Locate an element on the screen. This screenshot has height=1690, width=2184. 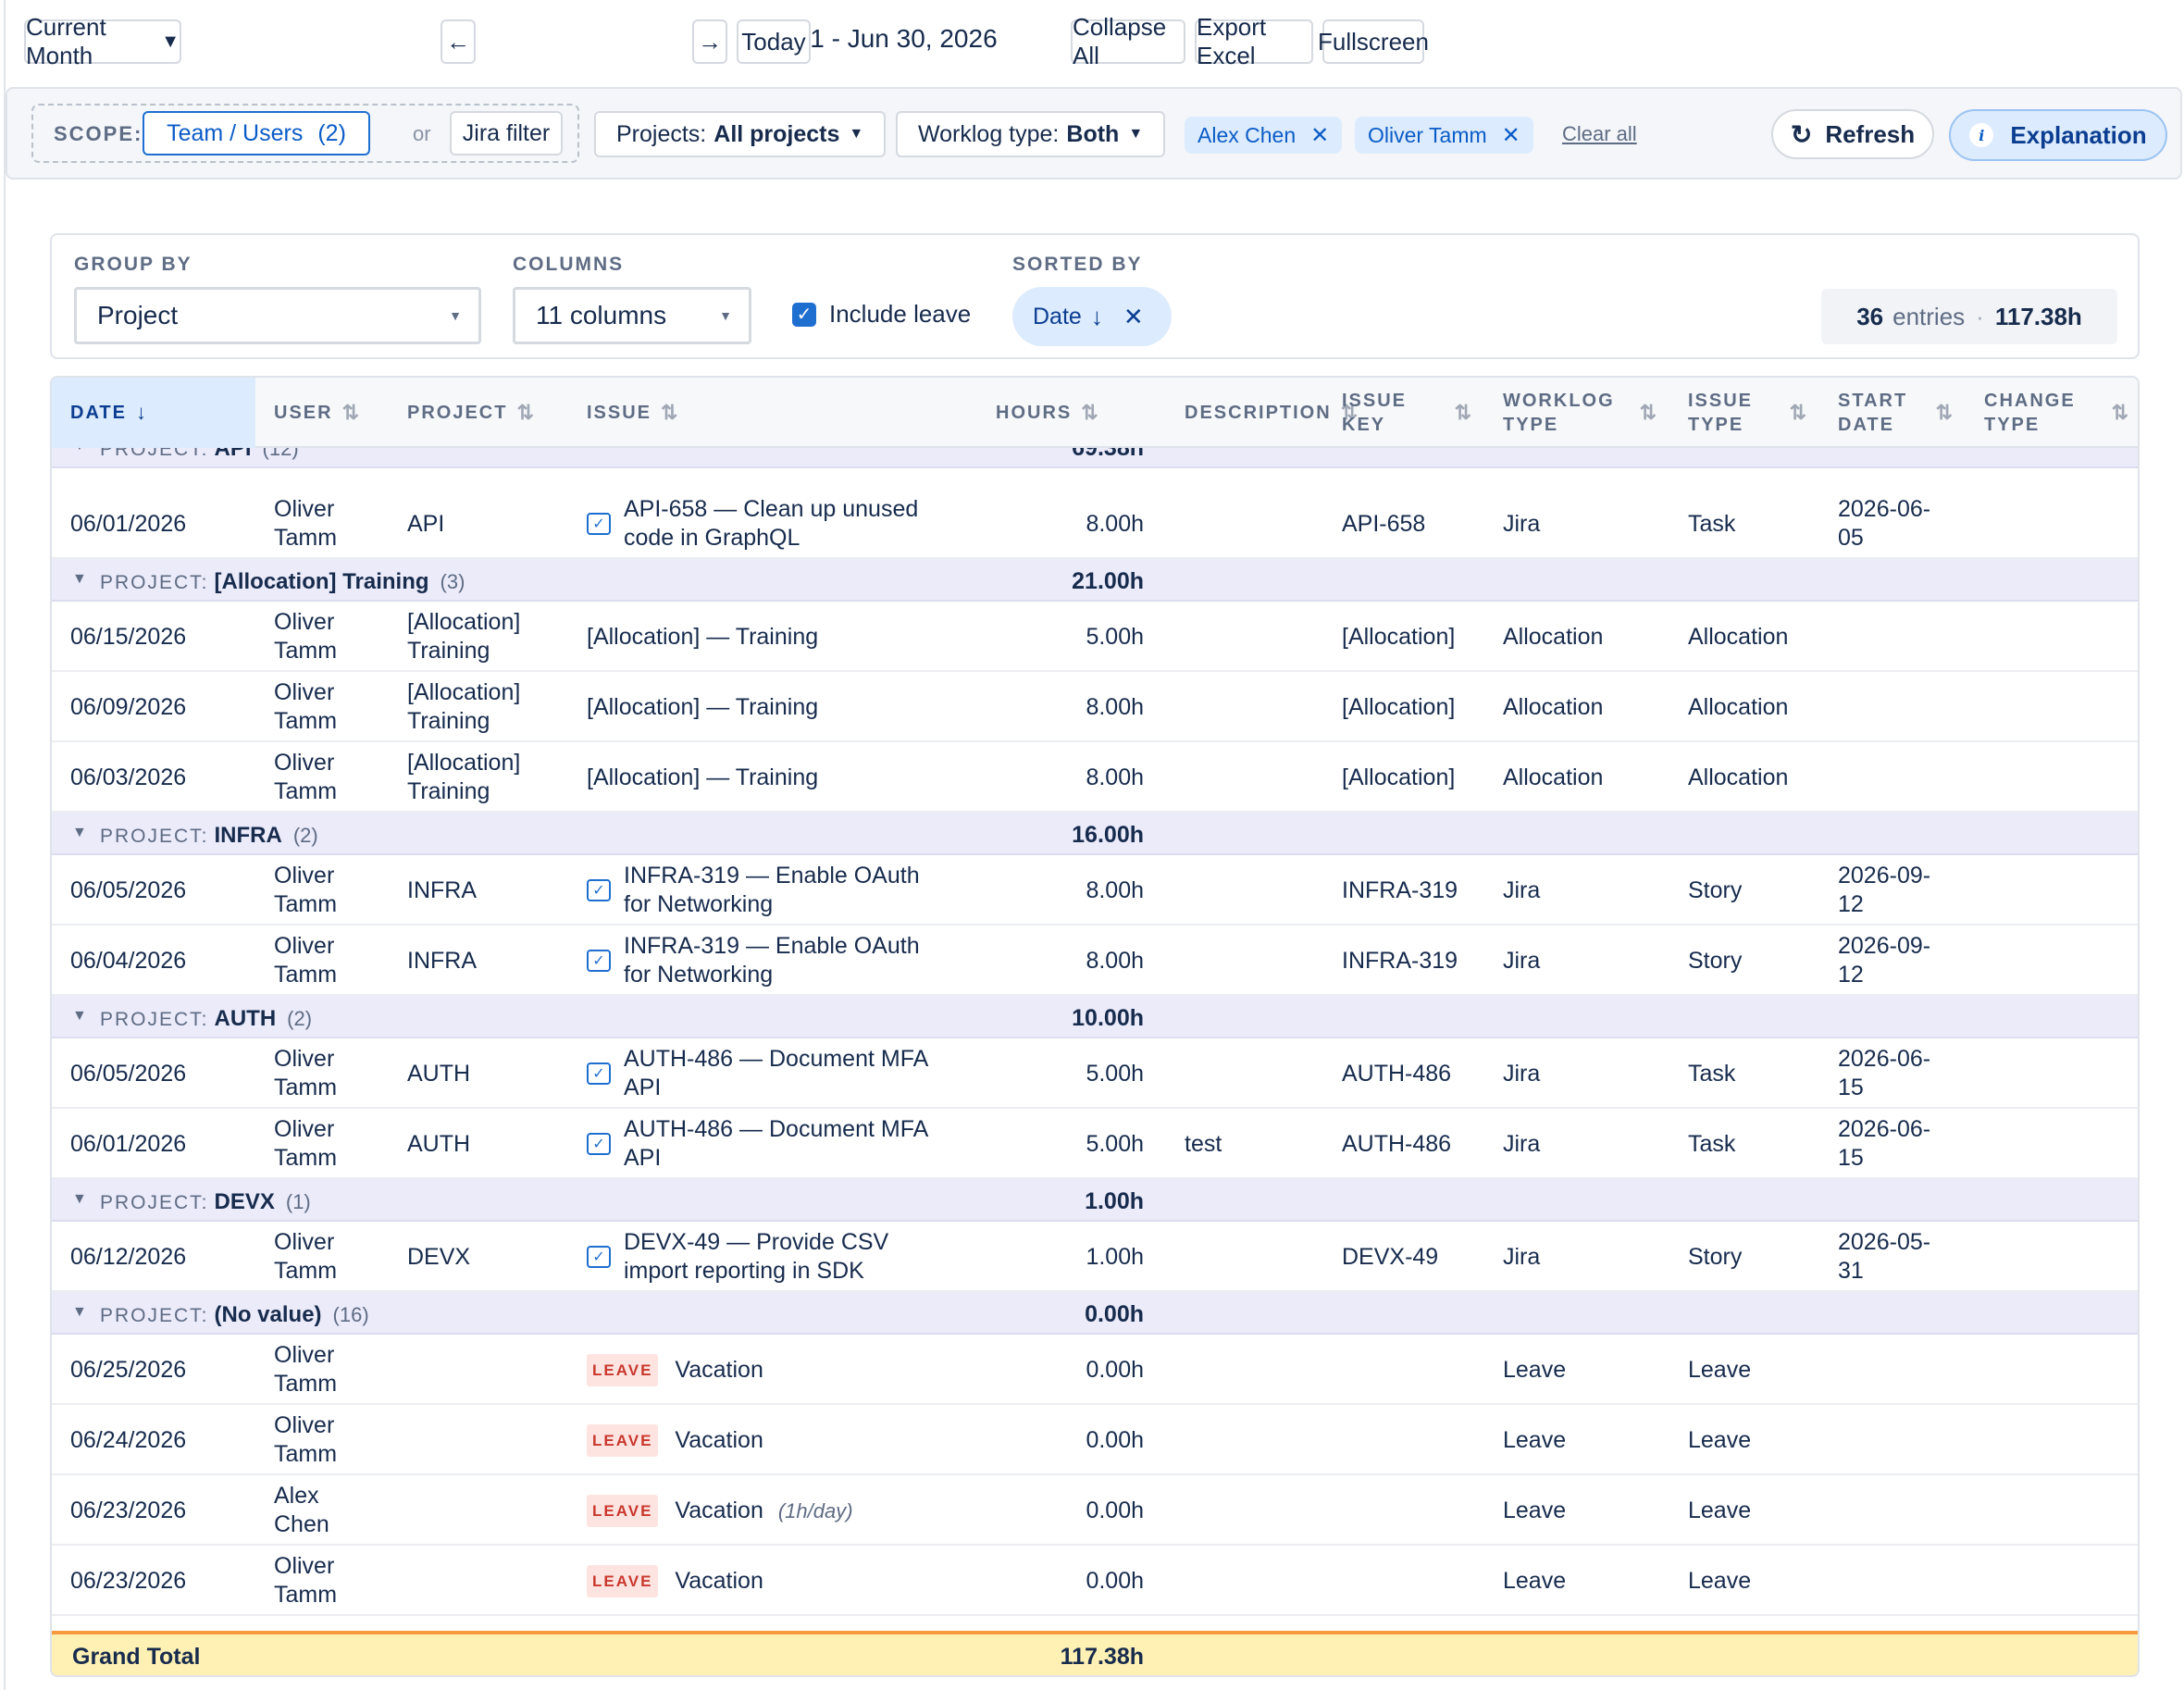
cell-worklog-type: Allocation is located at coordinates (1586, 777).